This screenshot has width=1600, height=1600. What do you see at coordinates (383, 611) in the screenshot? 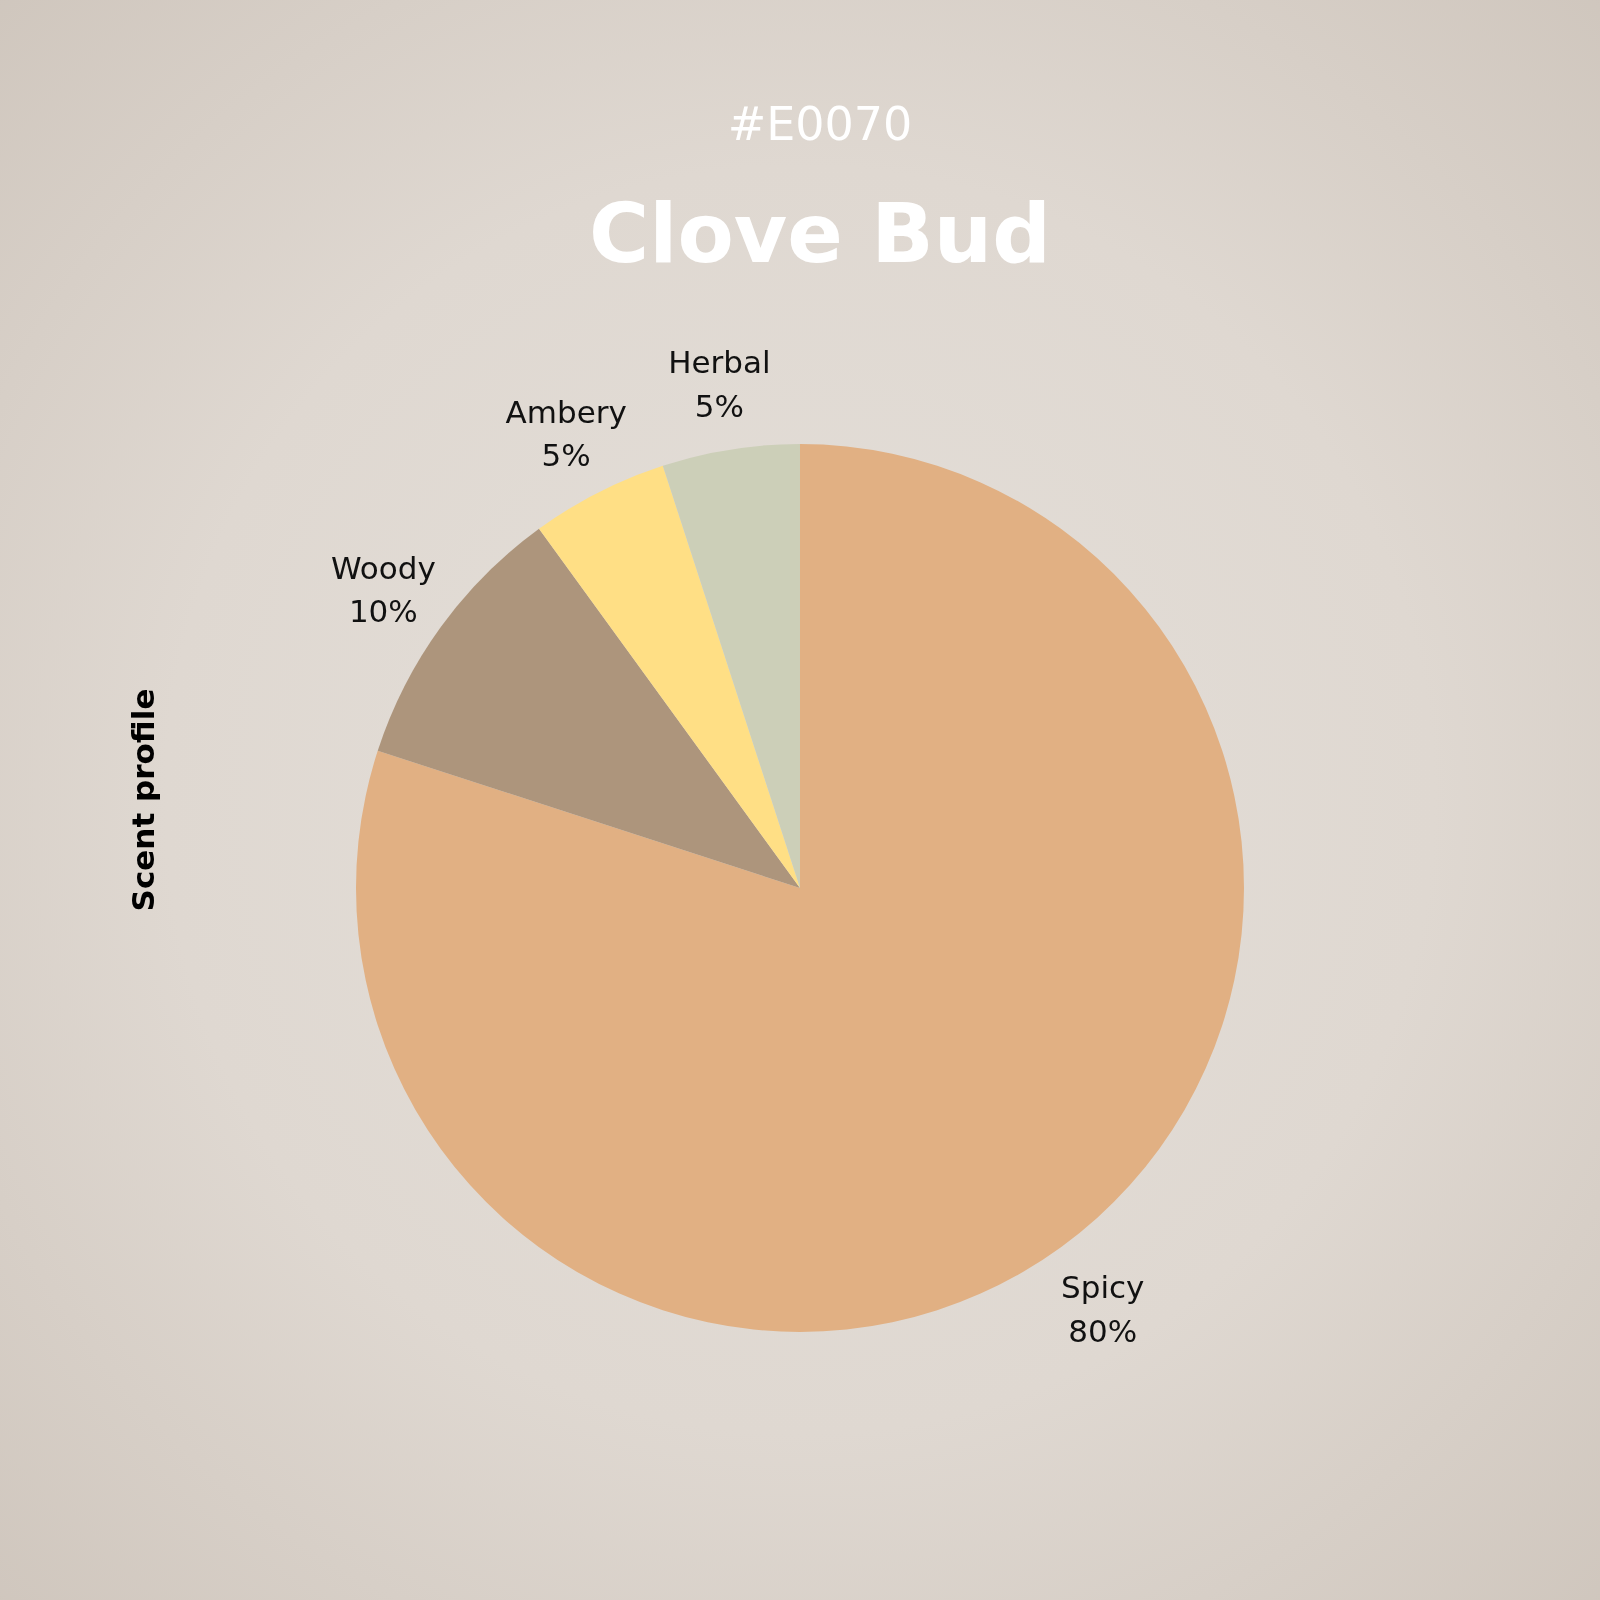
I see `data-label: 10%` at bounding box center [383, 611].